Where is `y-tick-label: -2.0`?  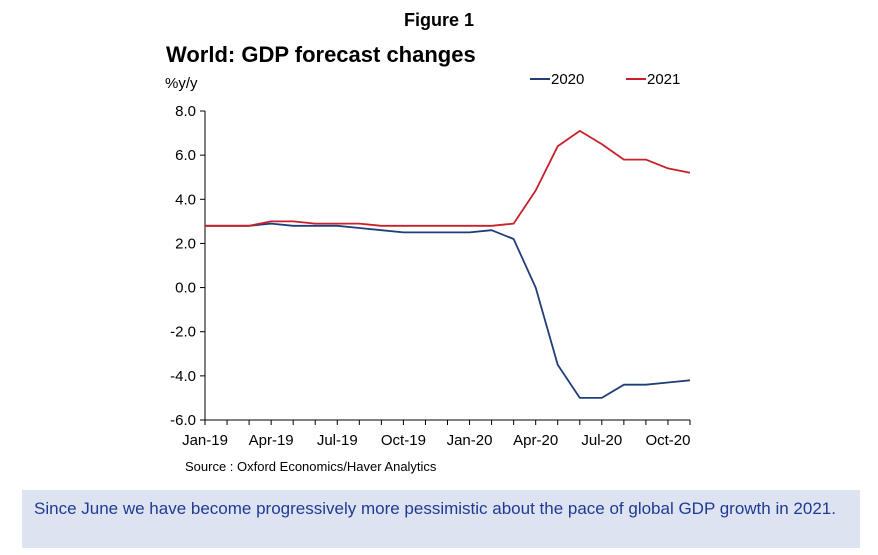
y-tick-label: -2.0 is located at coordinates (183, 332).